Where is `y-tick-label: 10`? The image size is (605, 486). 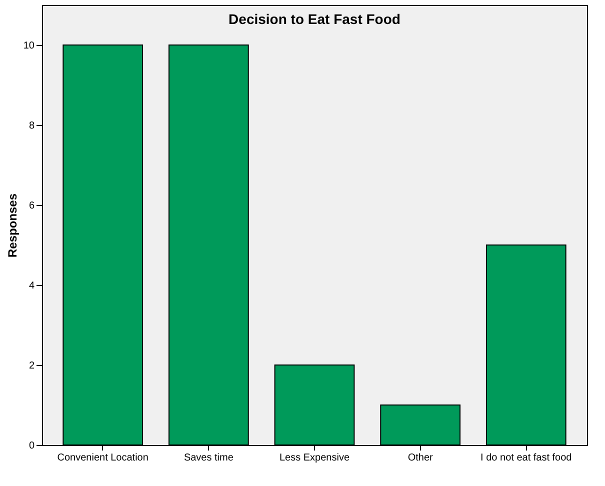 y-tick-label: 10 is located at coordinates (29, 46).